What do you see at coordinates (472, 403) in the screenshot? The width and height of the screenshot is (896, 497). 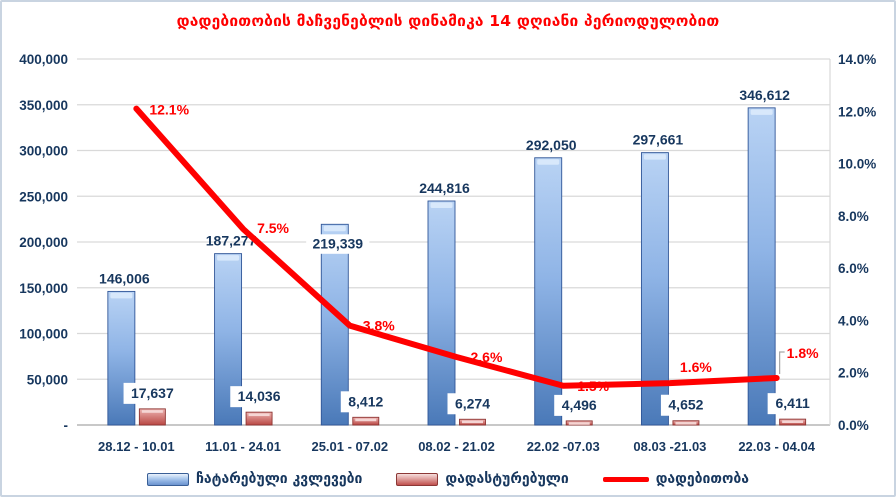 I see `bar-value-label: 6,274` at bounding box center [472, 403].